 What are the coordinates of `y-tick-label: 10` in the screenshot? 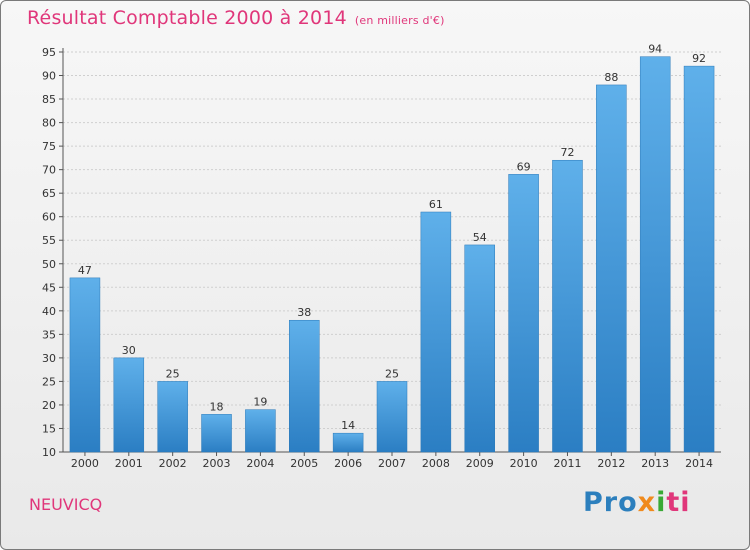 It's located at (49, 452).